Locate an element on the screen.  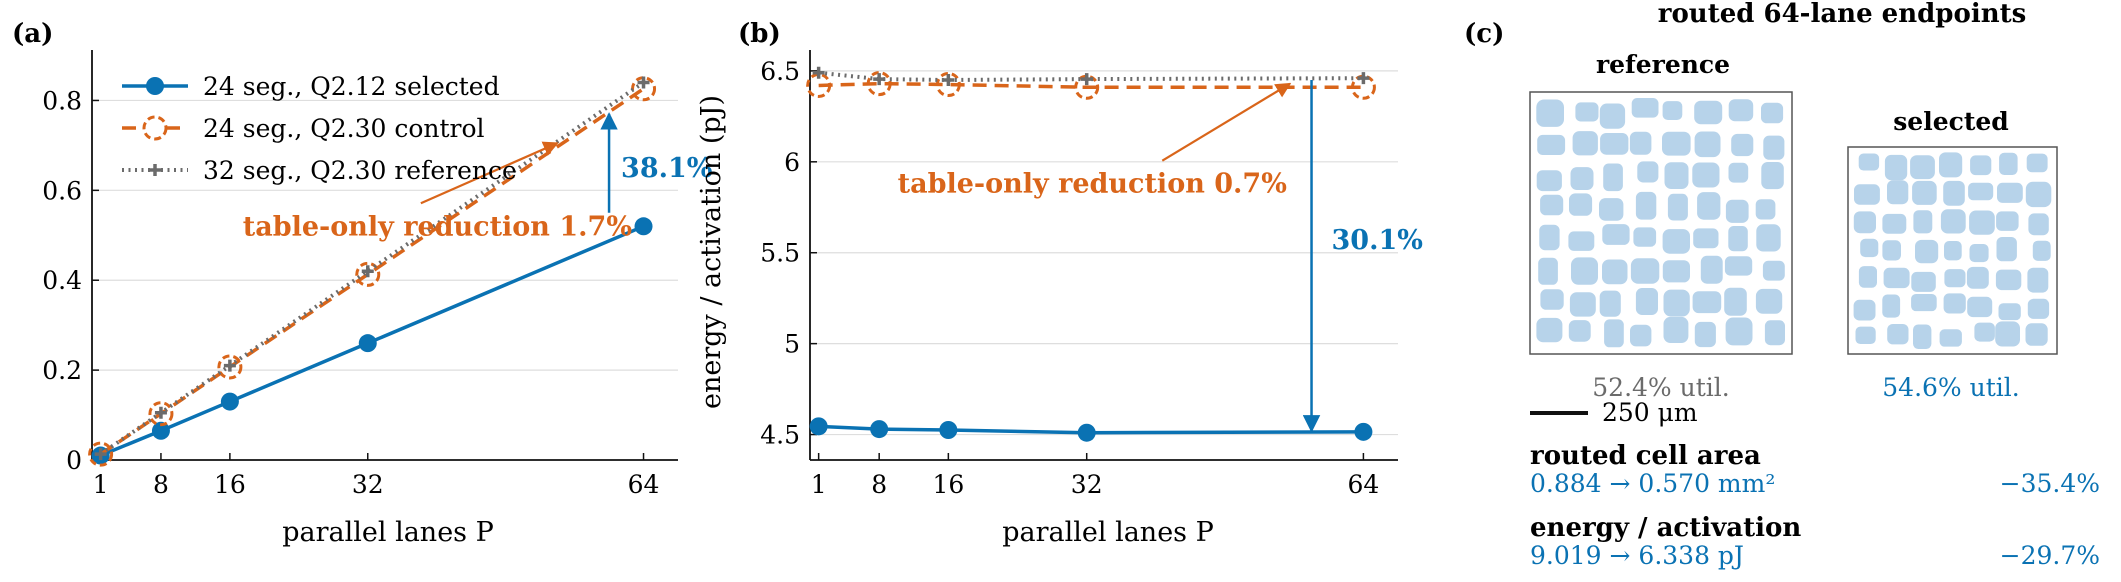
x-tick-label: 64 is located at coordinates (1364, 484).